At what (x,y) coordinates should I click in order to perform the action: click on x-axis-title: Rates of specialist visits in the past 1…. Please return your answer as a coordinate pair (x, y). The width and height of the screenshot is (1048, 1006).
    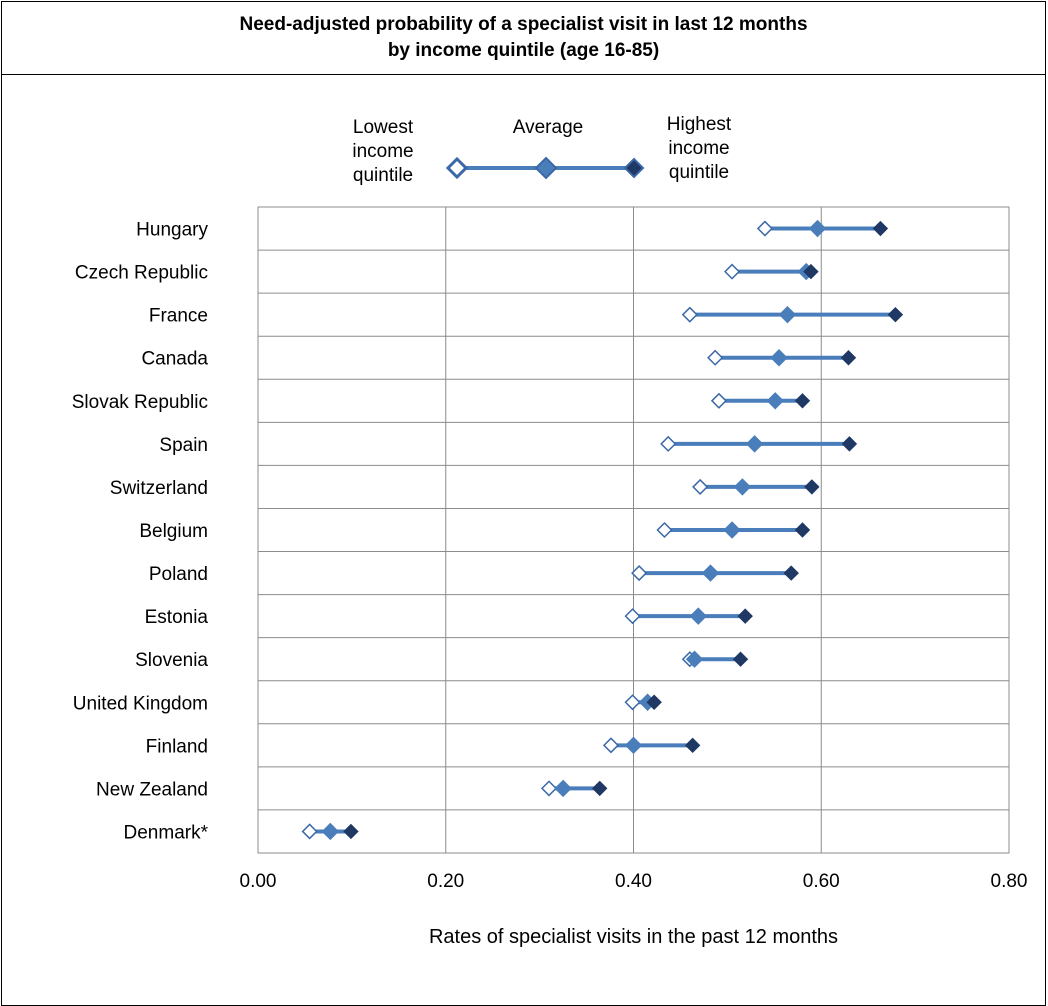
    Looking at the image, I should click on (633, 937).